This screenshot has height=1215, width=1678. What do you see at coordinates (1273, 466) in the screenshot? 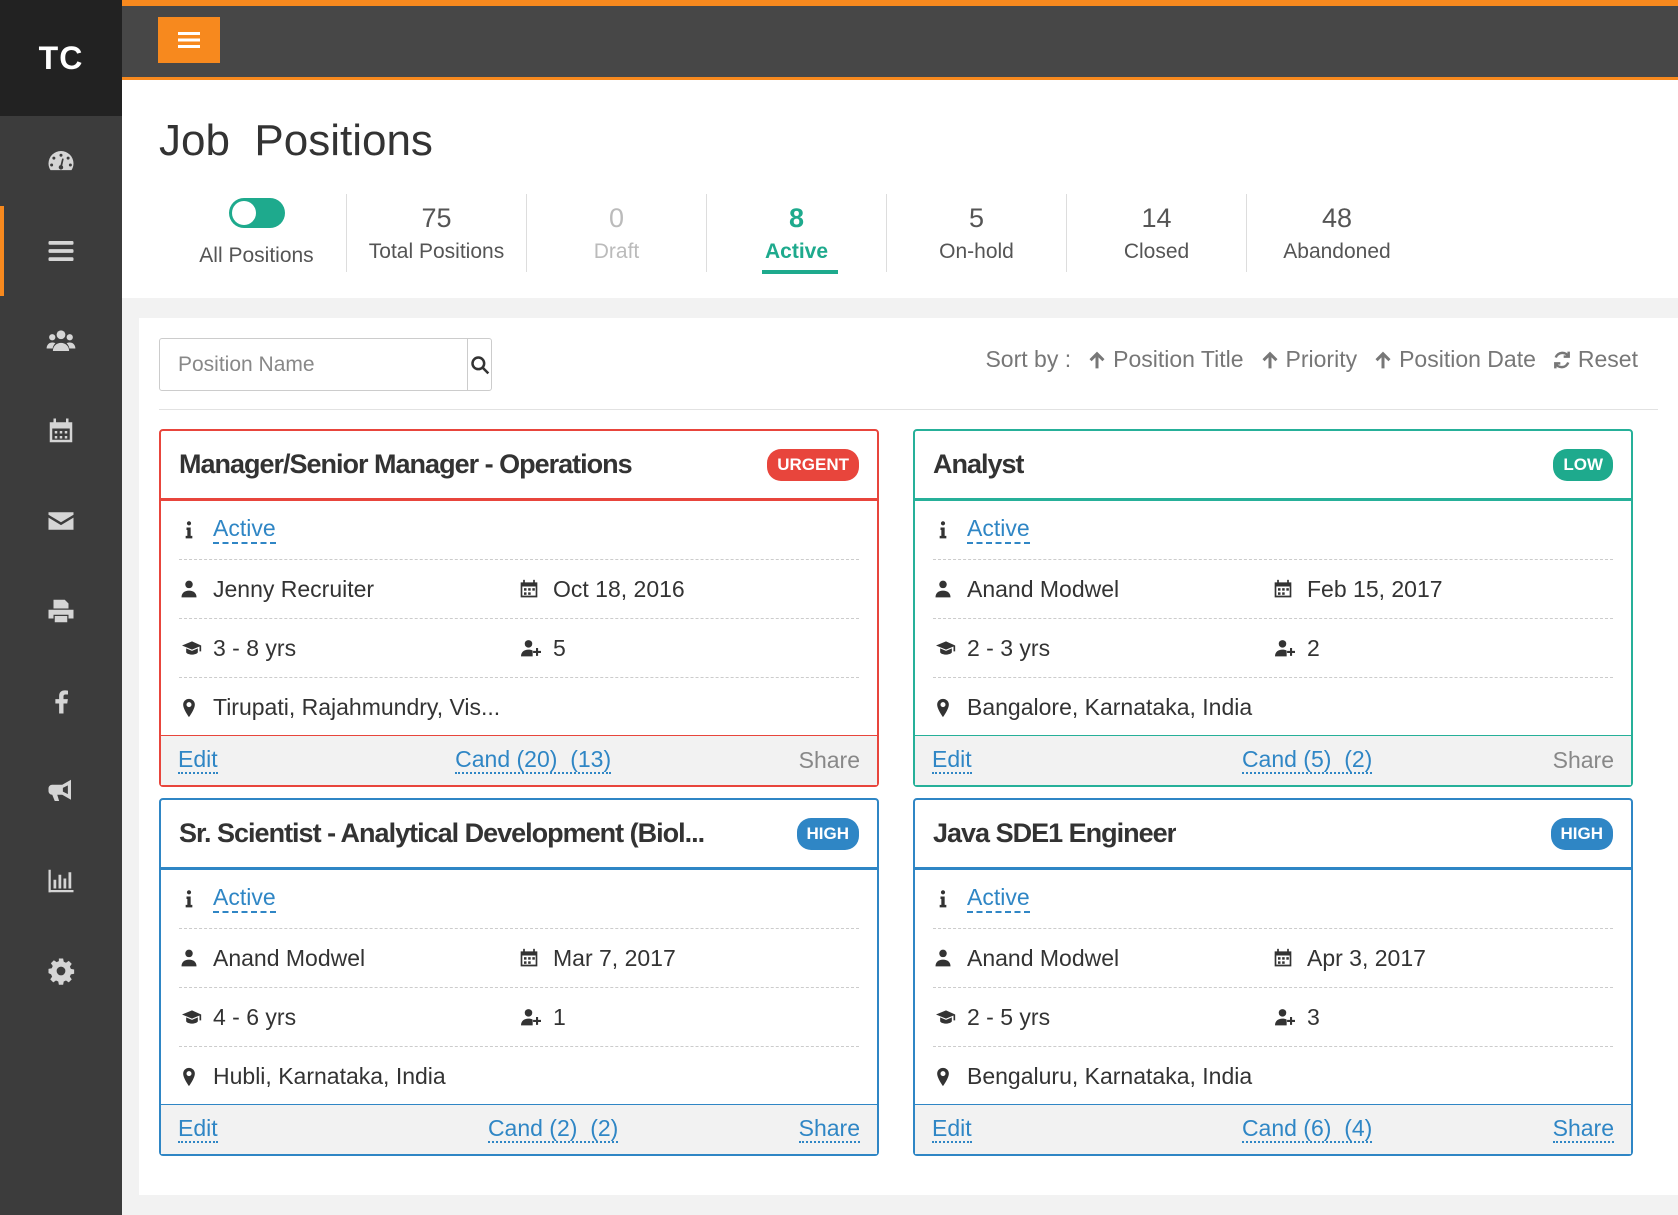
I see `card-header: Analyst LOW` at bounding box center [1273, 466].